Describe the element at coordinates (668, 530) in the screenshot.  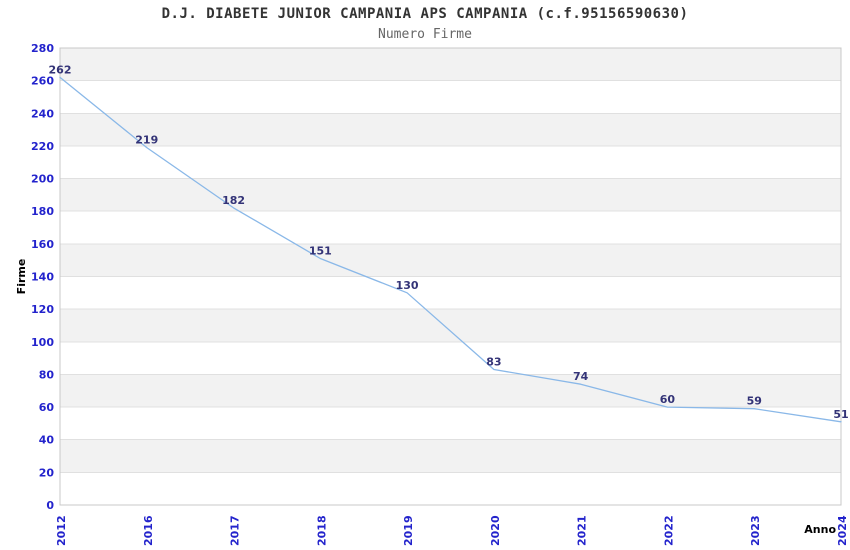
I see `x-tick-label: 2022` at that location.